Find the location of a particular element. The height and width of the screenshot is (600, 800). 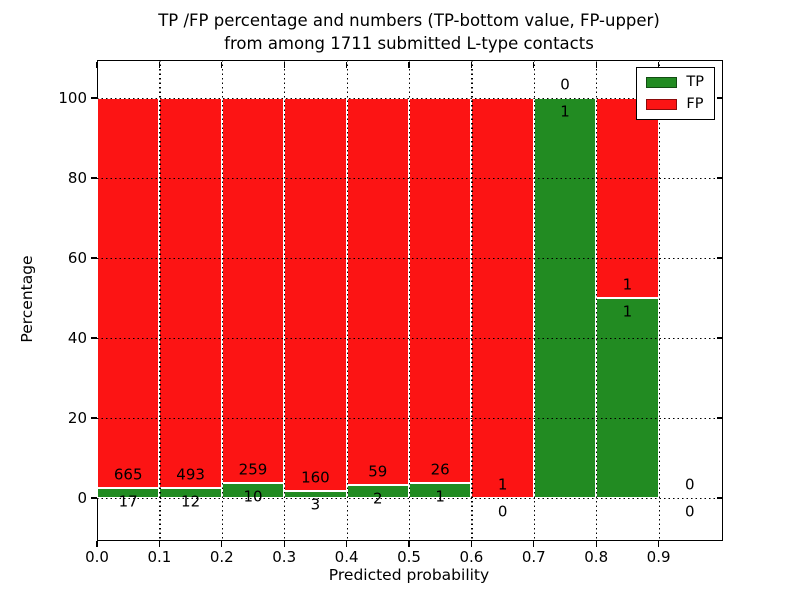

fp-count-label: 26 is located at coordinates (440, 469).